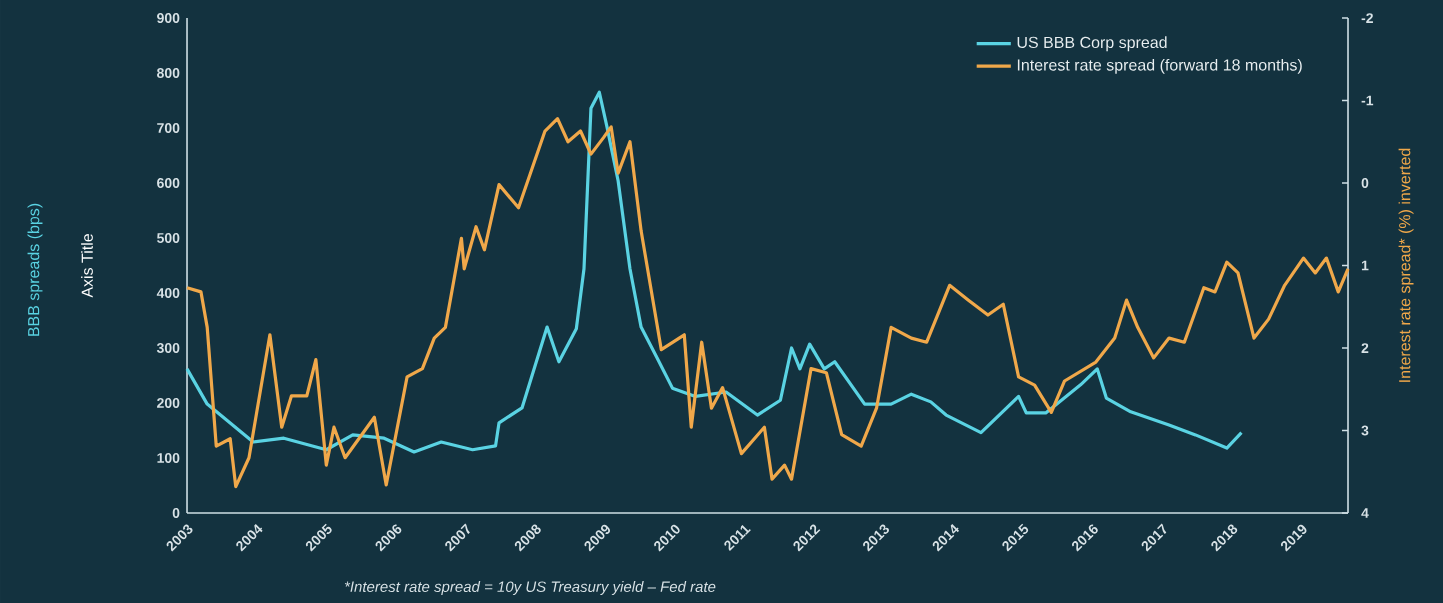  What do you see at coordinates (168, 238) in the screenshot?
I see `y-tick-label: 500` at bounding box center [168, 238].